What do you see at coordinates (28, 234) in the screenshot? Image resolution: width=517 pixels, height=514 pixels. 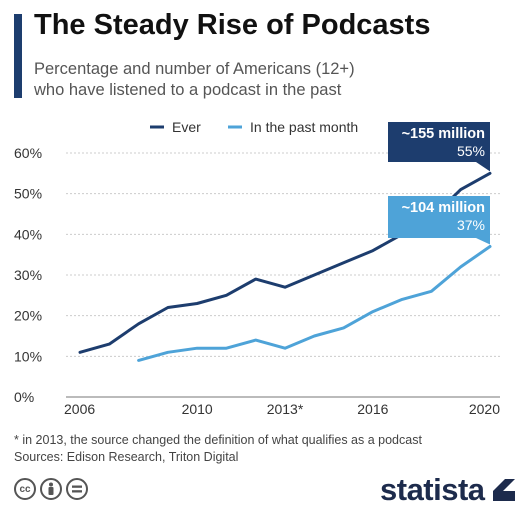 I see `y-tick-label: 40%` at bounding box center [28, 234].